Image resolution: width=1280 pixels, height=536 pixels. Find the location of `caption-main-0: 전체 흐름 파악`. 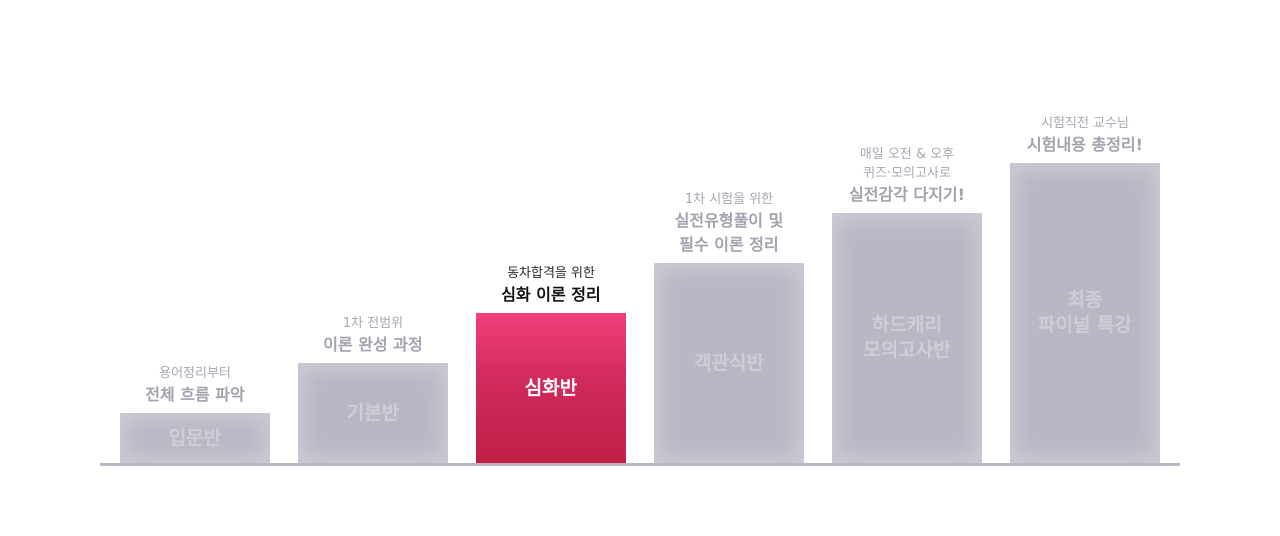

caption-main-0: 전체 흐름 파악 is located at coordinates (195, 394).